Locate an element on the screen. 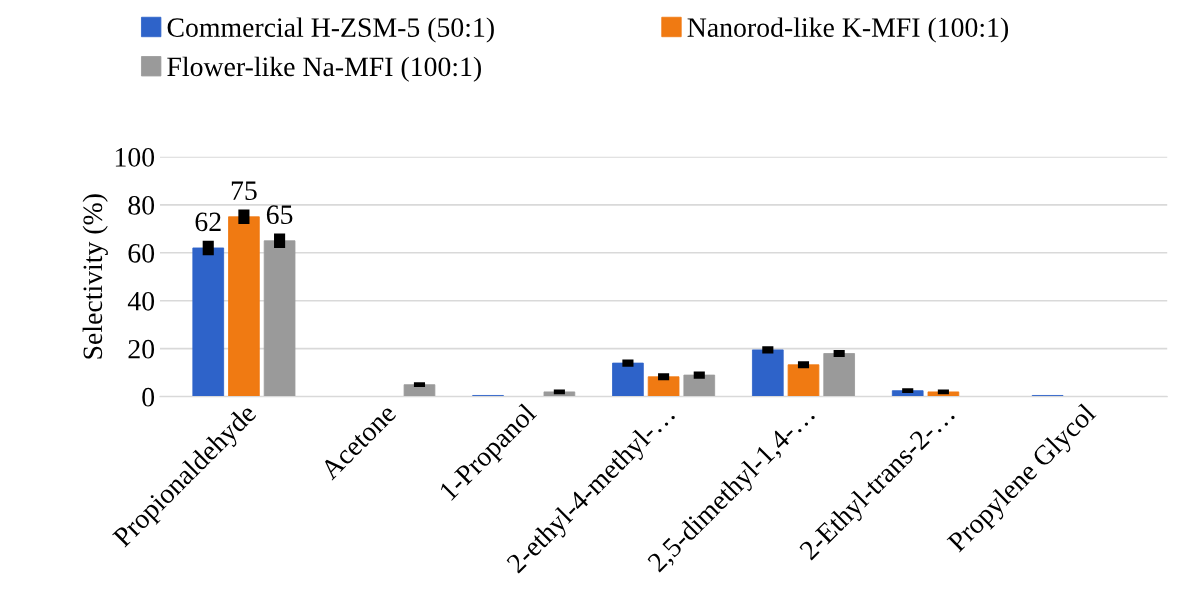 The image size is (1185, 615). y-tick-label: 0 is located at coordinates (148, 397).